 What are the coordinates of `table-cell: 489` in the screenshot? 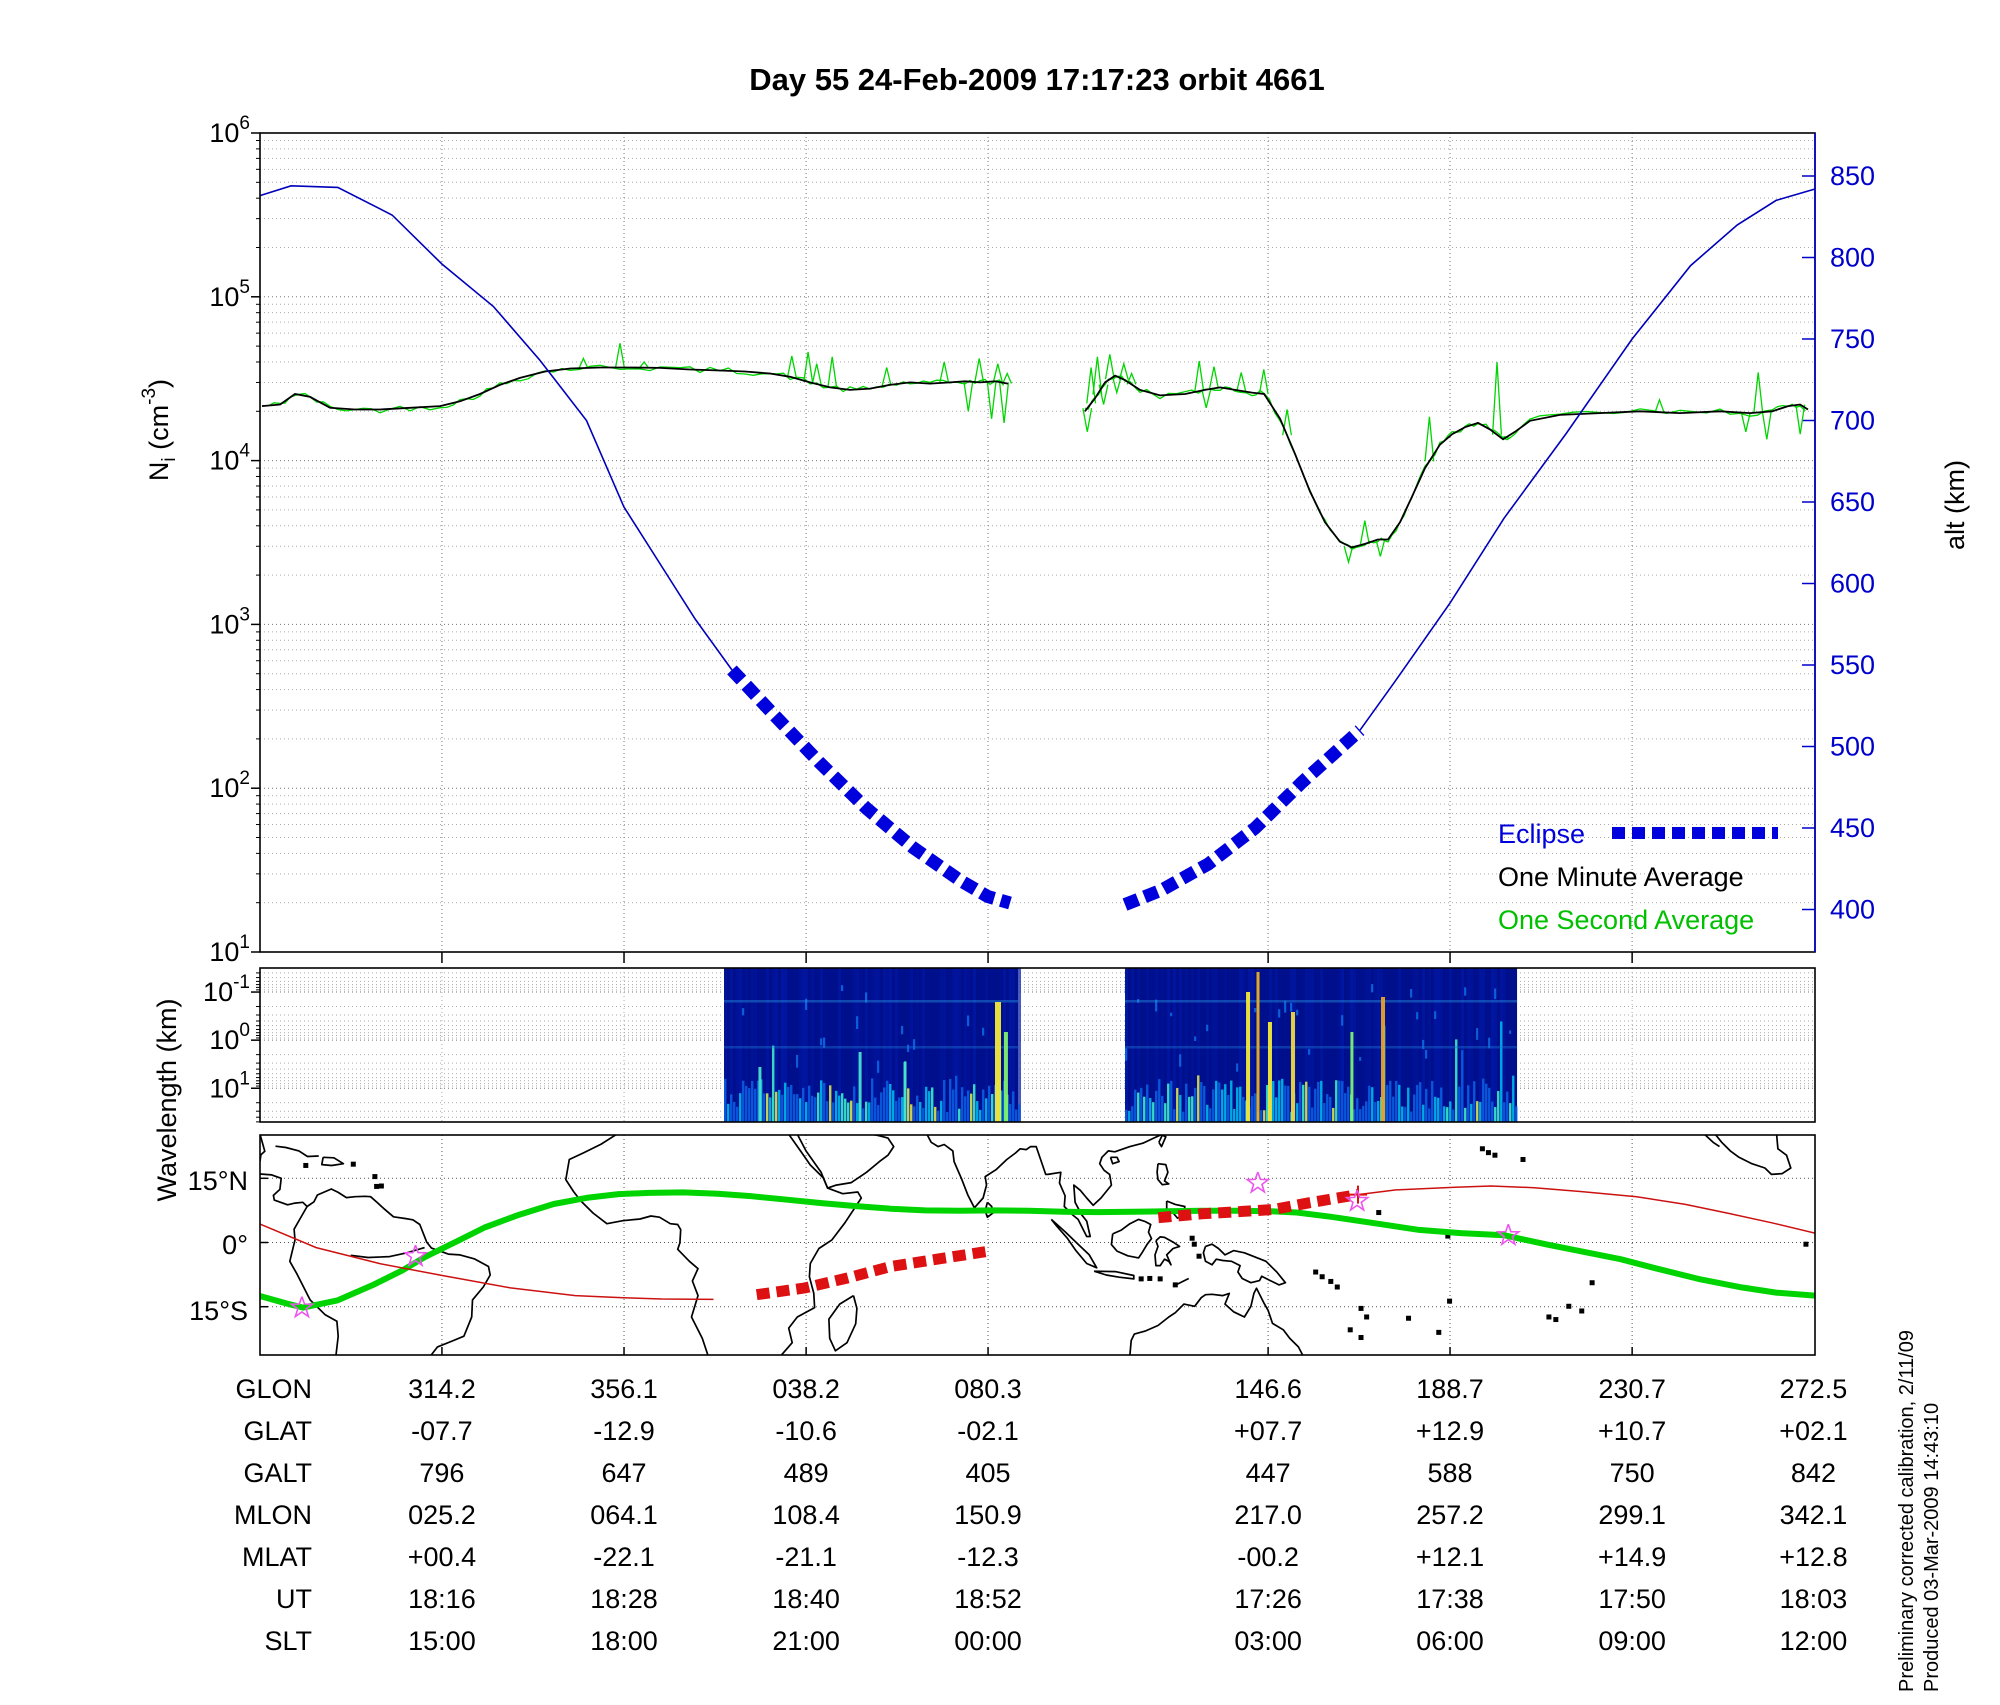 It's located at (806, 1473).